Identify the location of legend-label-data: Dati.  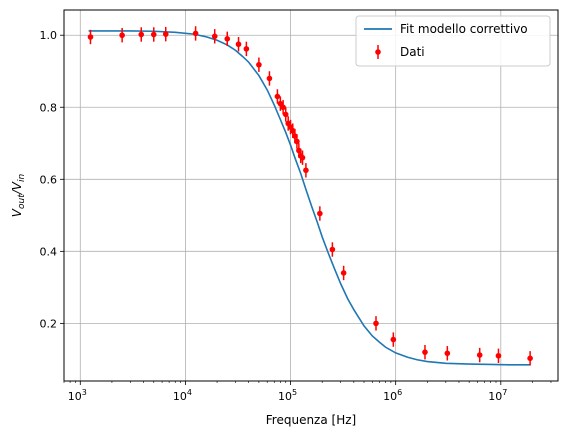
(412, 52).